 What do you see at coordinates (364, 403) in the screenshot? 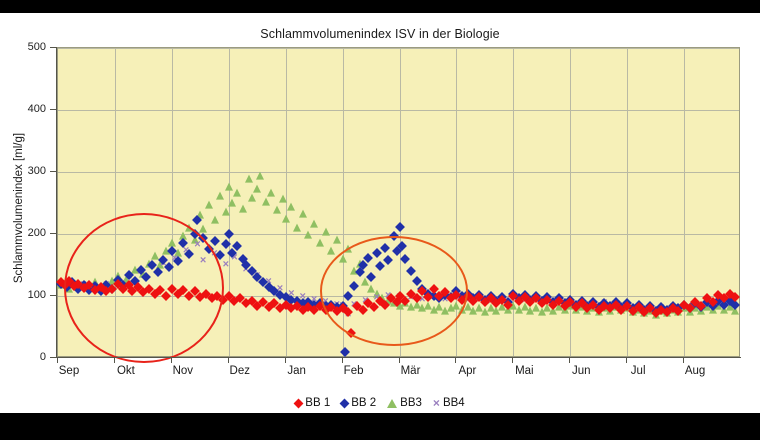
I see `legend-label: BB 2` at bounding box center [364, 403].